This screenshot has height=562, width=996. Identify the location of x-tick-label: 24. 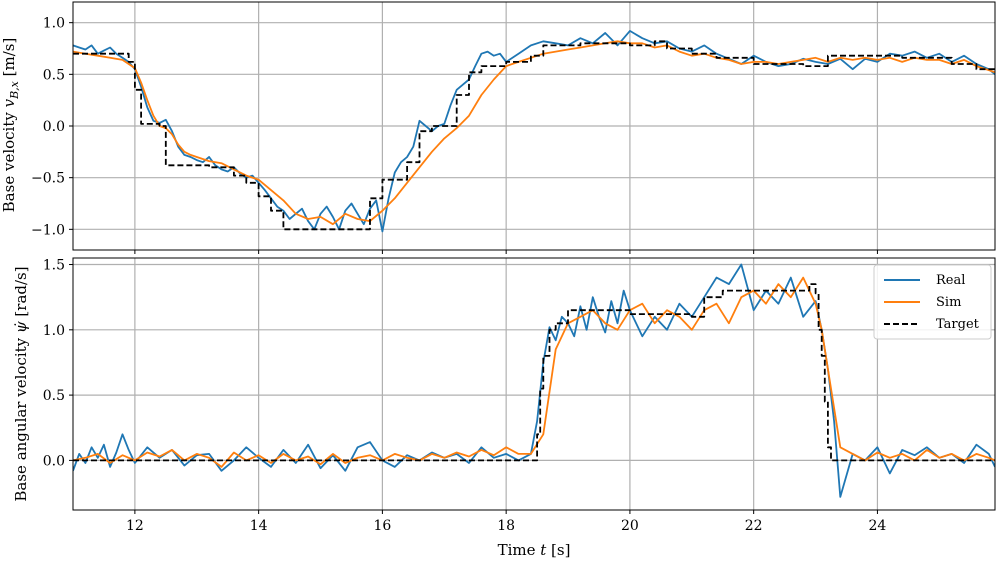
(878, 526).